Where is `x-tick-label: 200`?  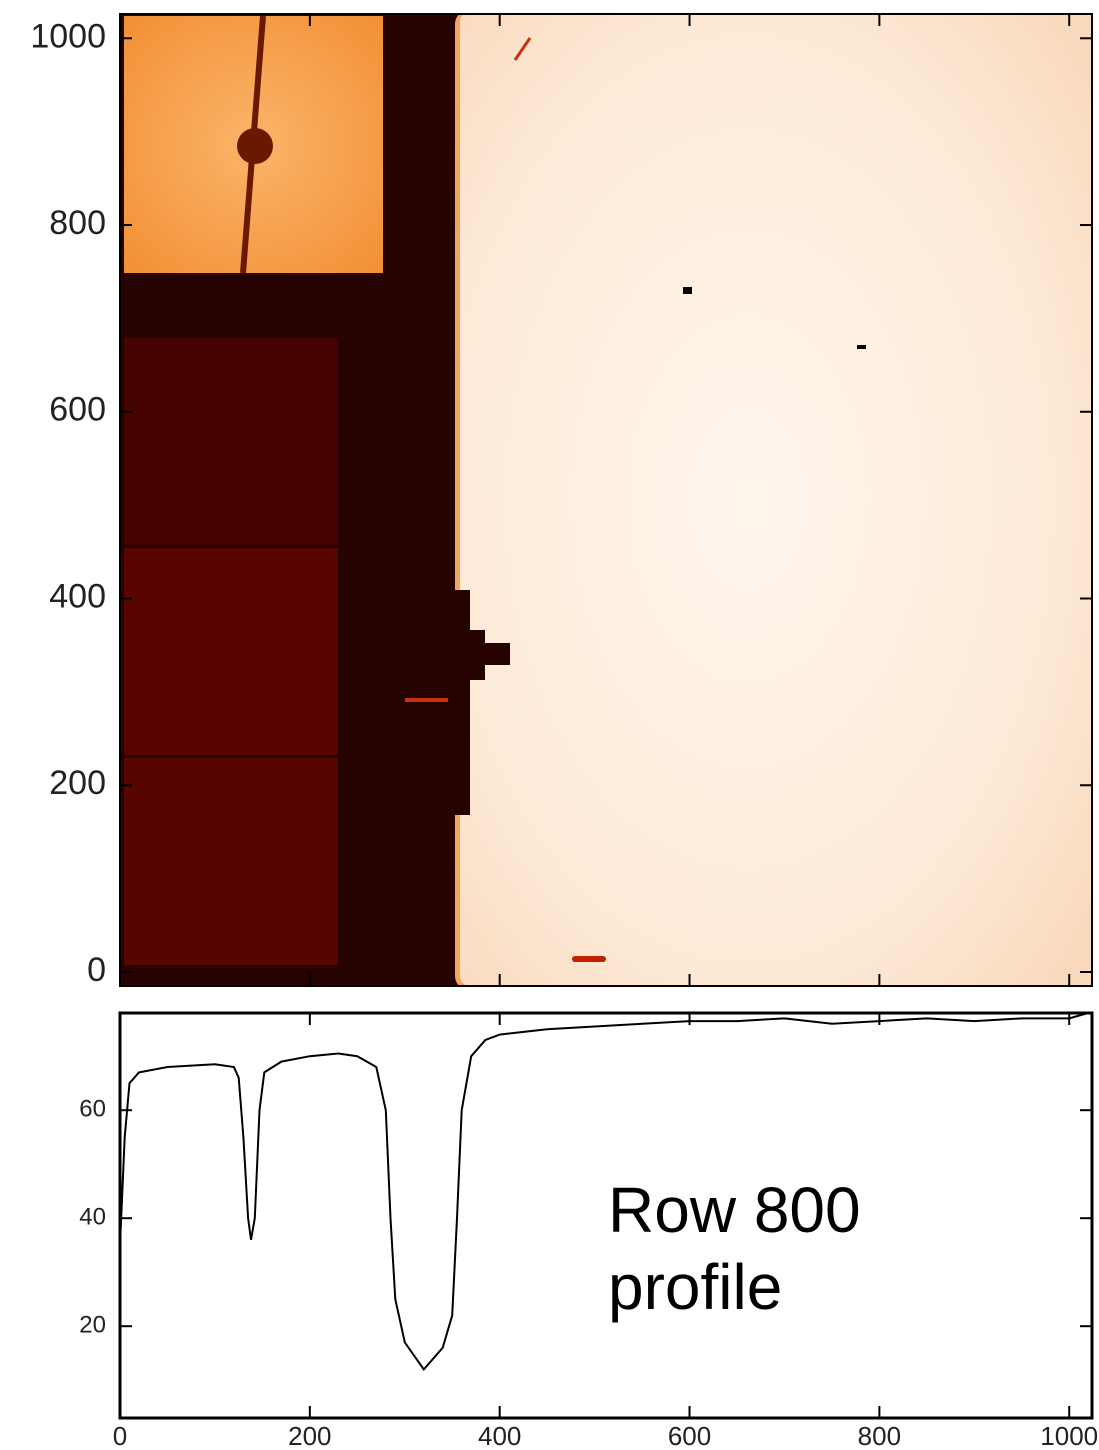
x-tick-label: 200 is located at coordinates (309, 1435).